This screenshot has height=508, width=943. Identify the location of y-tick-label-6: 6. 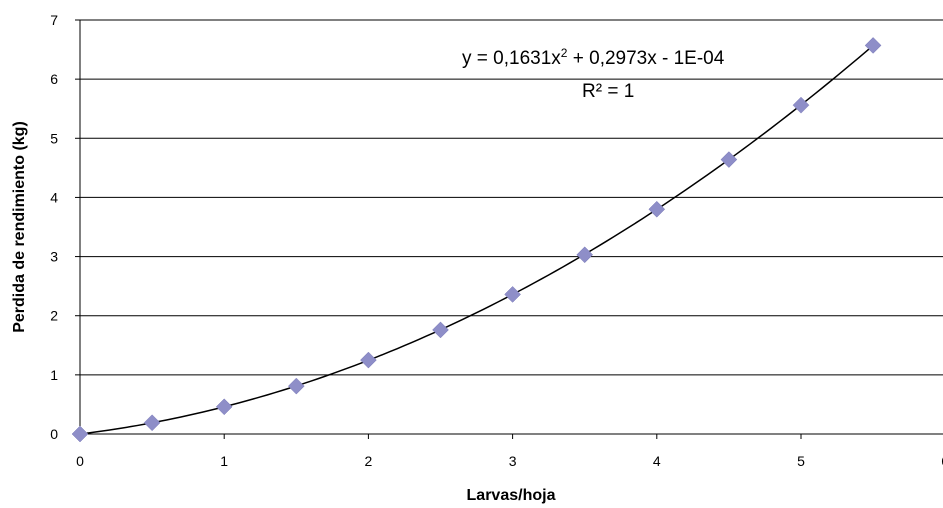
(54, 79).